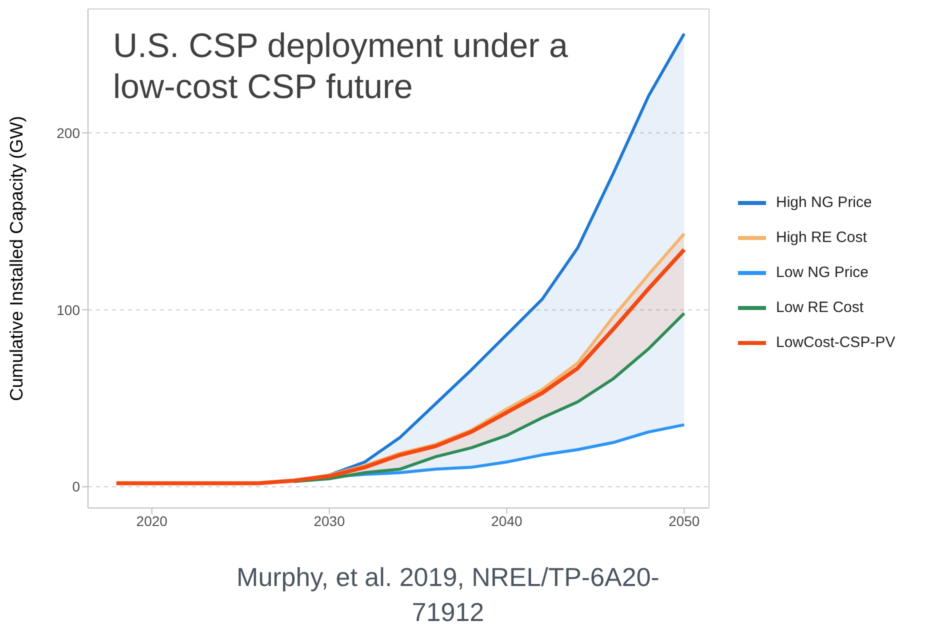  What do you see at coordinates (822, 272) in the screenshot?
I see `legend-label: Low NG Price` at bounding box center [822, 272].